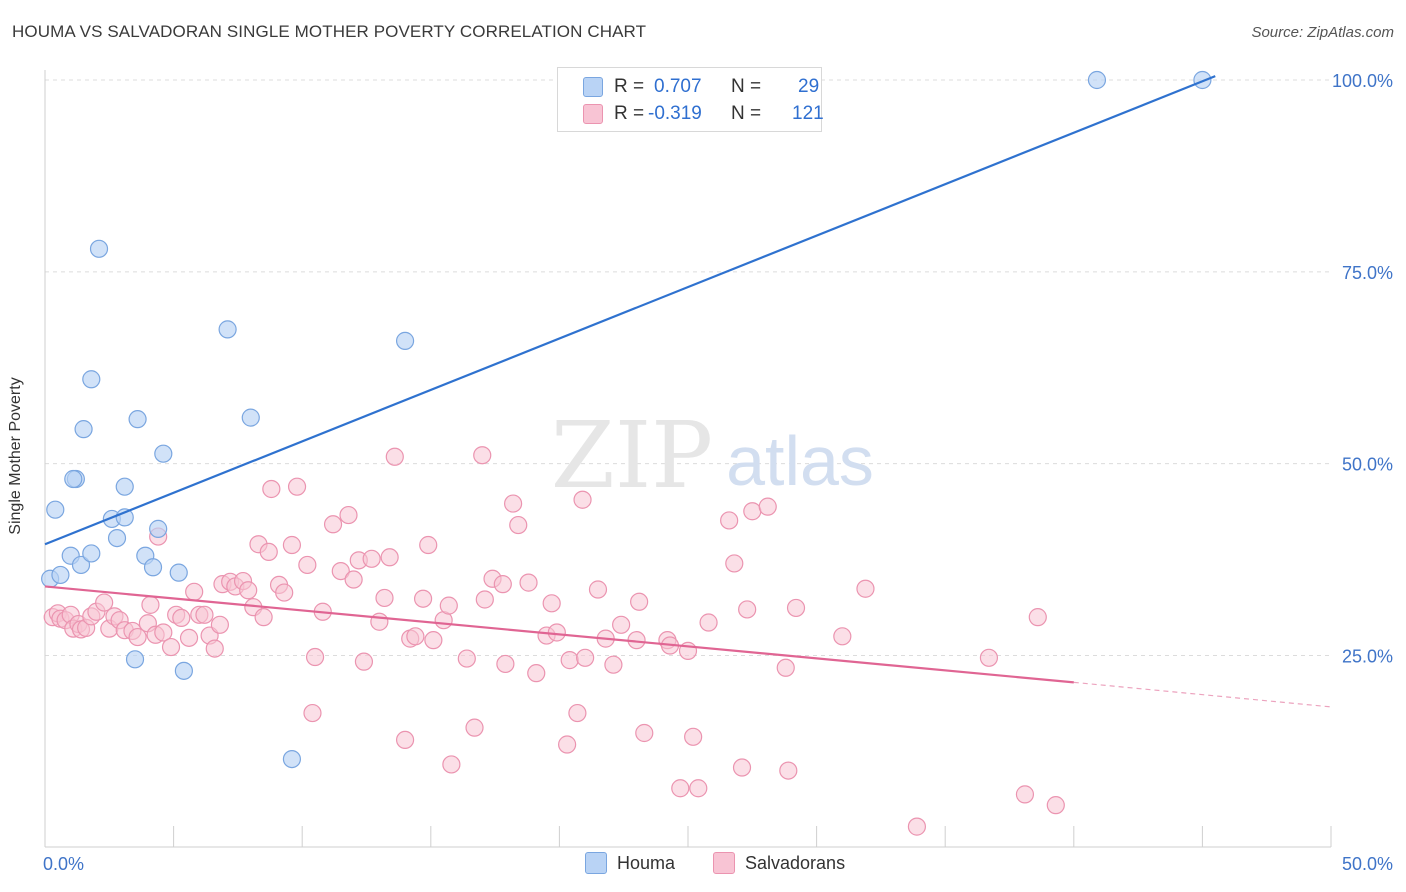 This screenshot has width=1406, height=892. I want to click on legend-bottom-swatch-houma, so click(596, 863).